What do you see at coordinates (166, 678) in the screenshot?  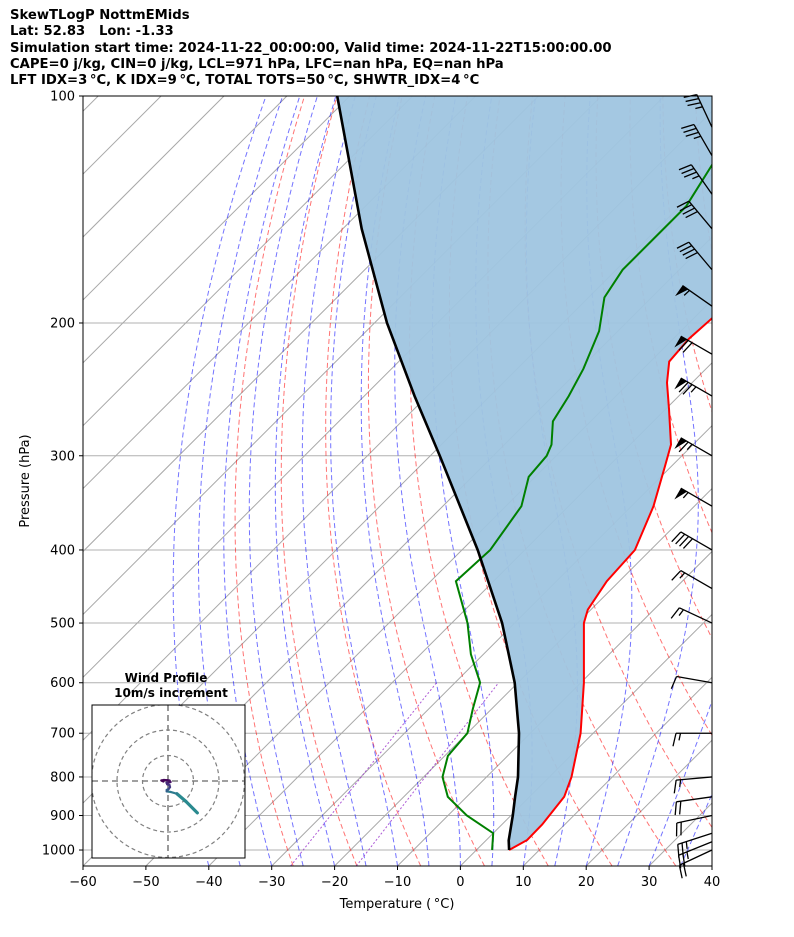 I see `inset-title-1: Wind Profile` at bounding box center [166, 678].